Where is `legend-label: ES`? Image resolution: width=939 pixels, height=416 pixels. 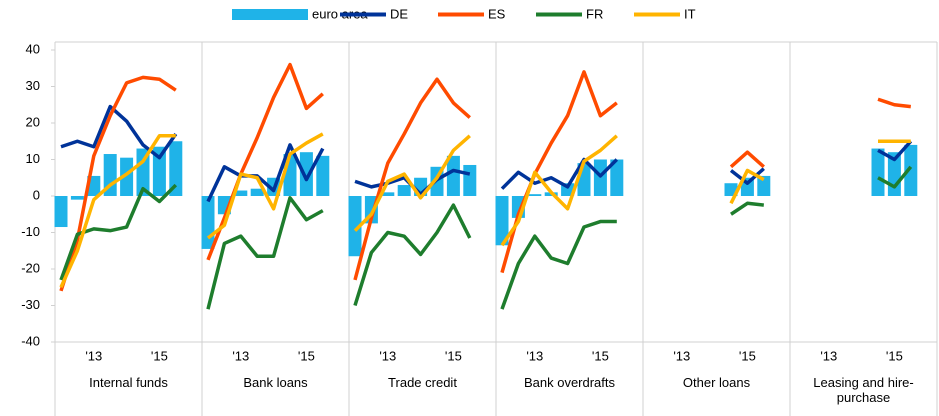 legend-label: ES is located at coordinates (497, 13).